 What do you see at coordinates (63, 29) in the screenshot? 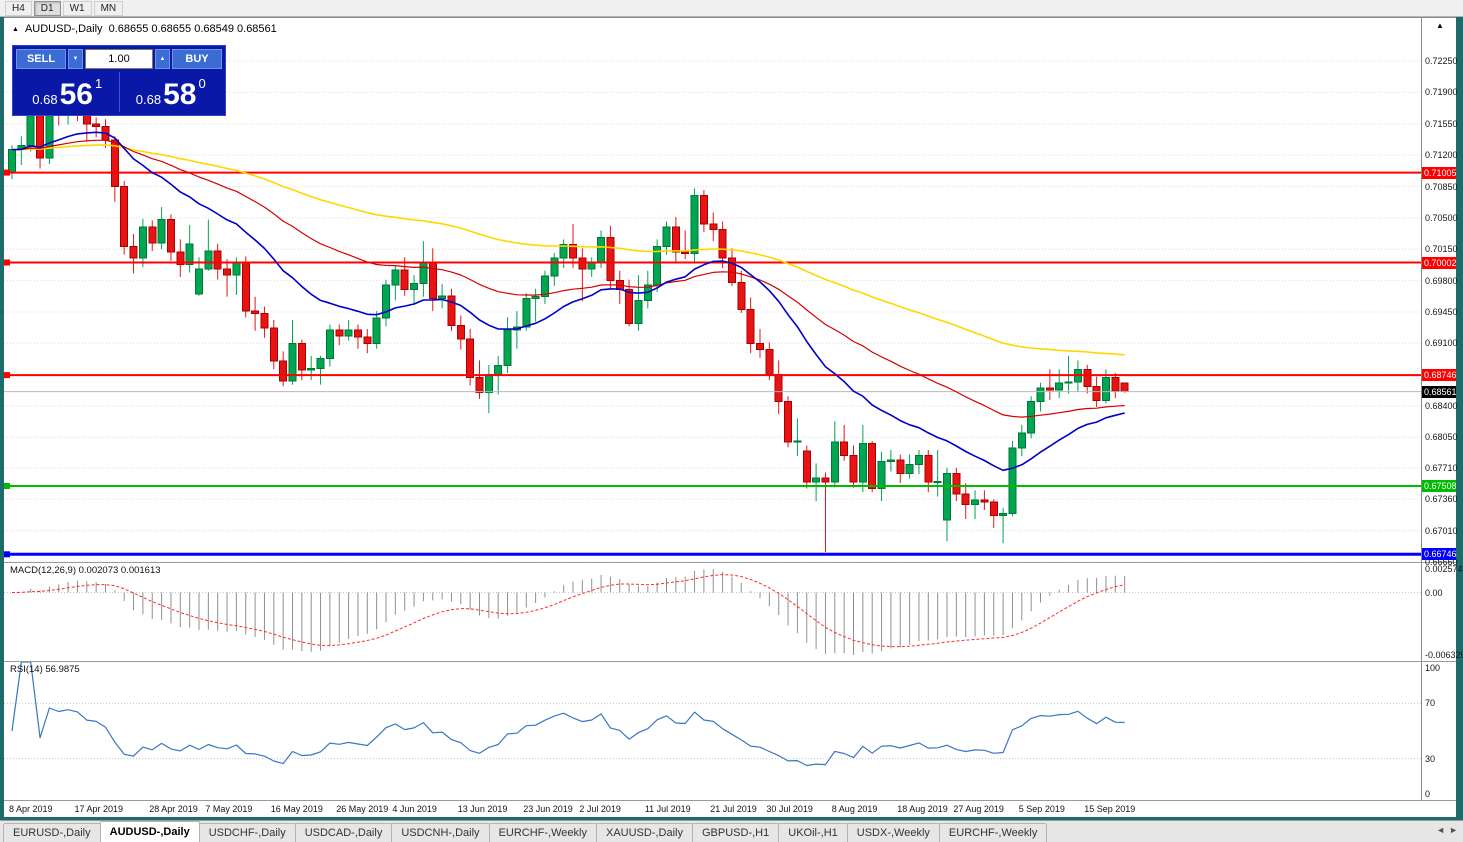
I see `chart-title: AUDUSD-,Daily` at bounding box center [63, 29].